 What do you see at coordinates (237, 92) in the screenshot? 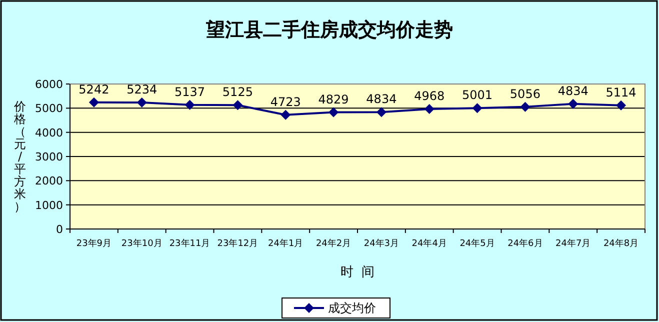
I see `data-label: 5125` at bounding box center [237, 92].